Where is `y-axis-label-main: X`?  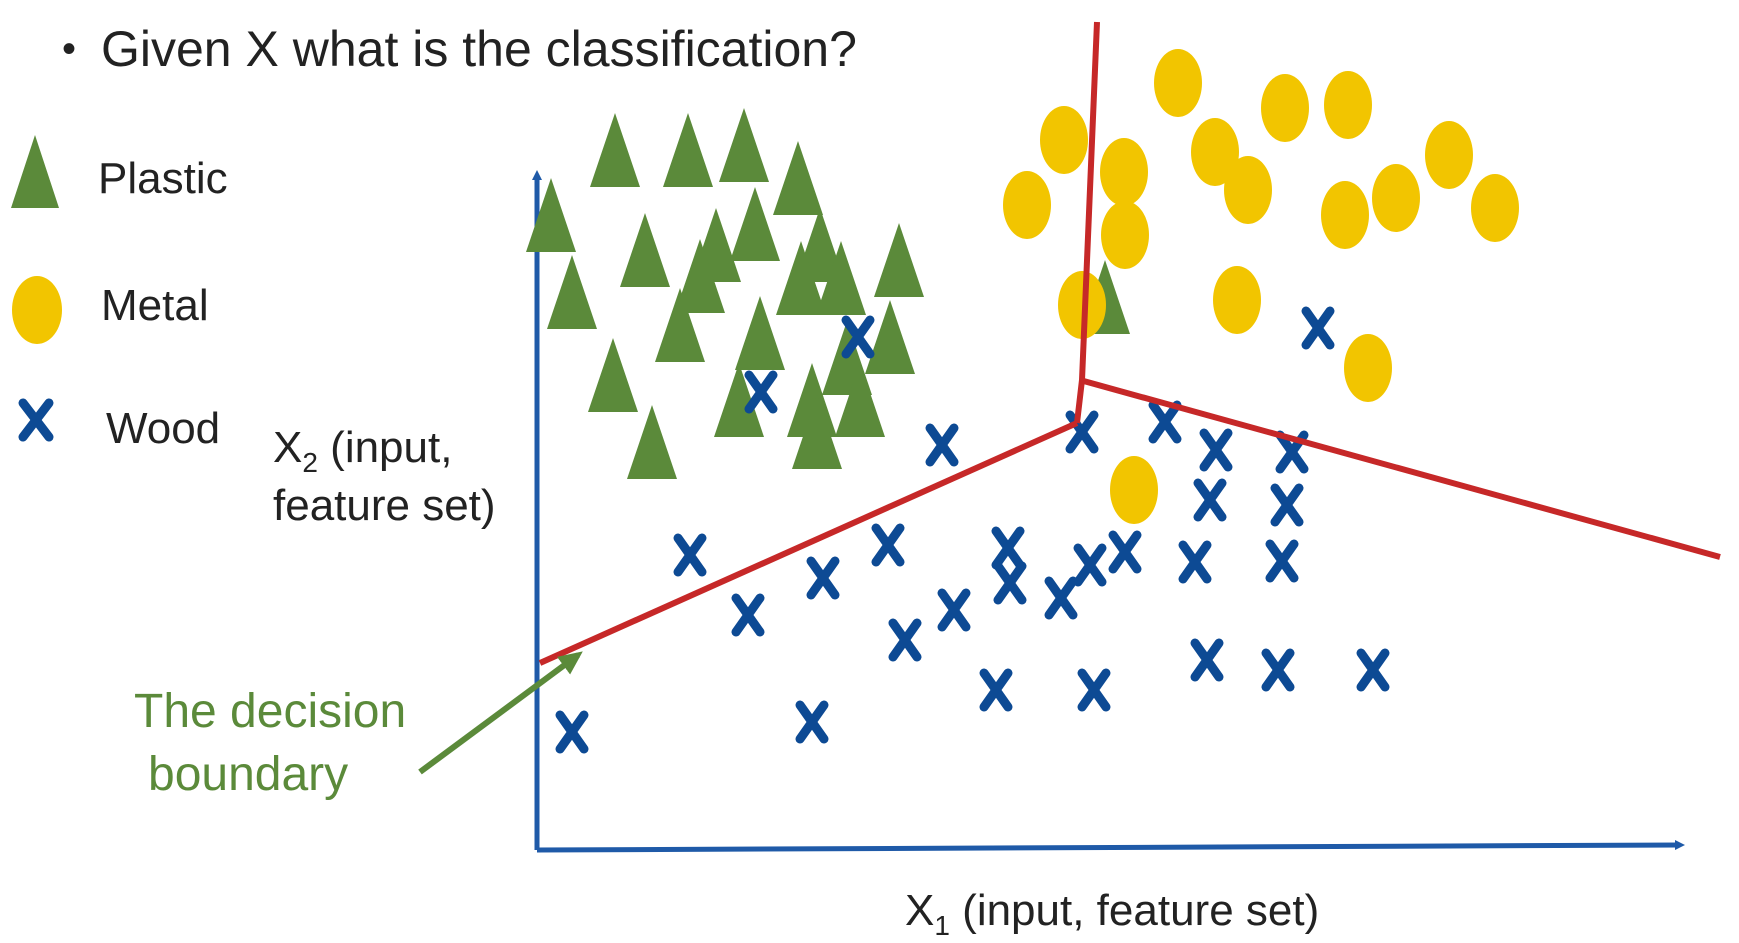
y-axis-label-main: X is located at coordinates (287, 447).